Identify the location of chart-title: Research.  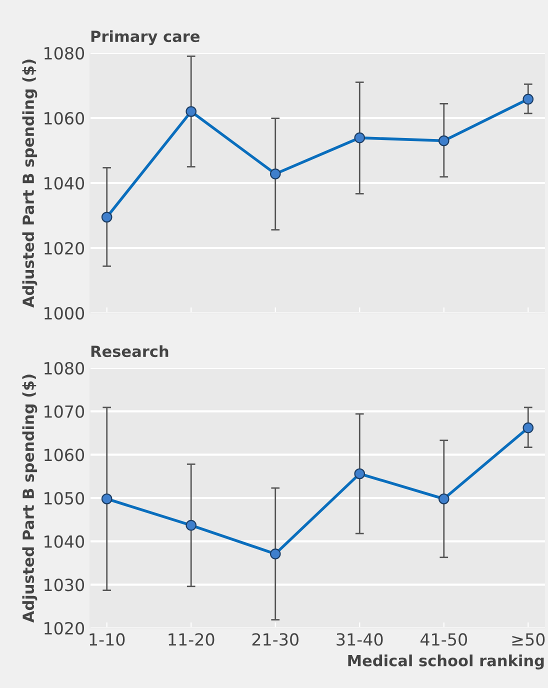
(129, 351).